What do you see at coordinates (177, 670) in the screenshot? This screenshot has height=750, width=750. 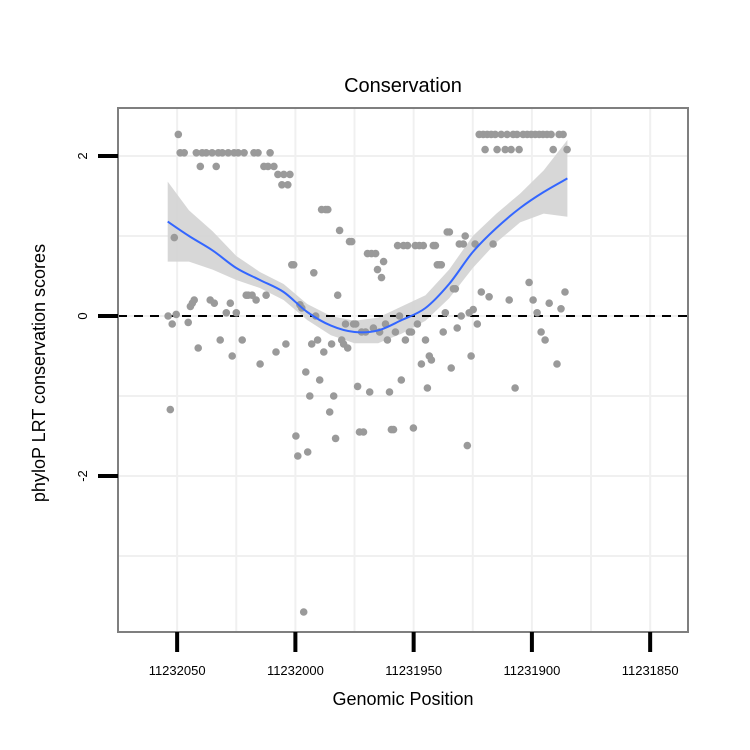 I see `x-tick-label: 11232050` at bounding box center [177, 670].